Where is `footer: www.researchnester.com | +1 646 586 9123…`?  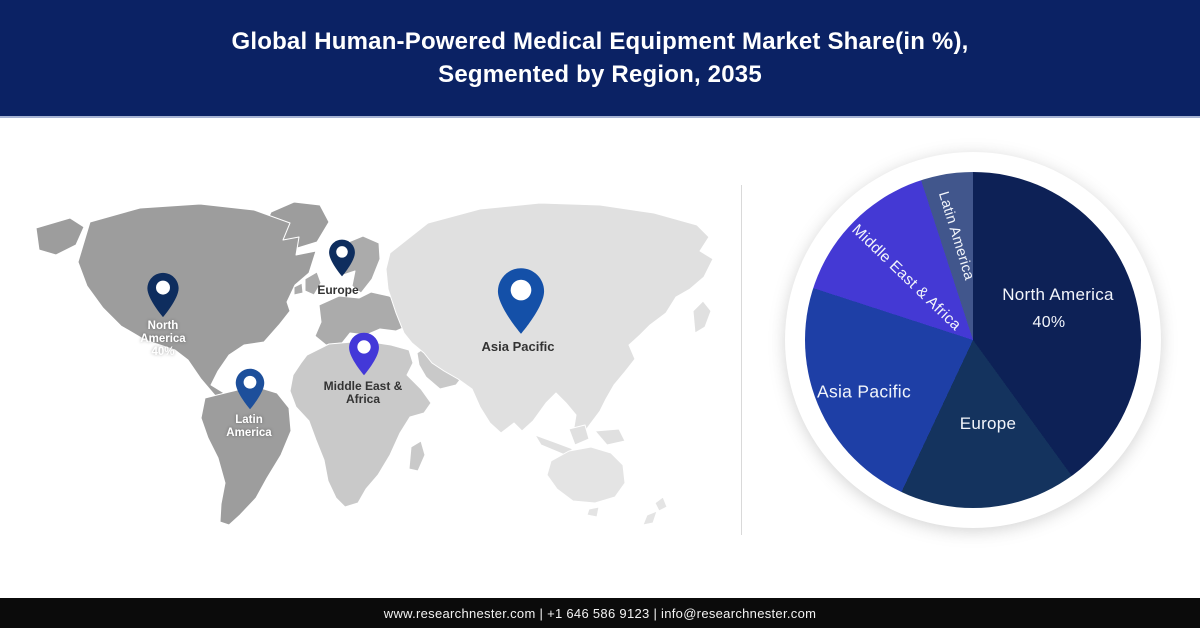 footer: www.researchnester.com | +1 646 586 9123… is located at coordinates (600, 613).